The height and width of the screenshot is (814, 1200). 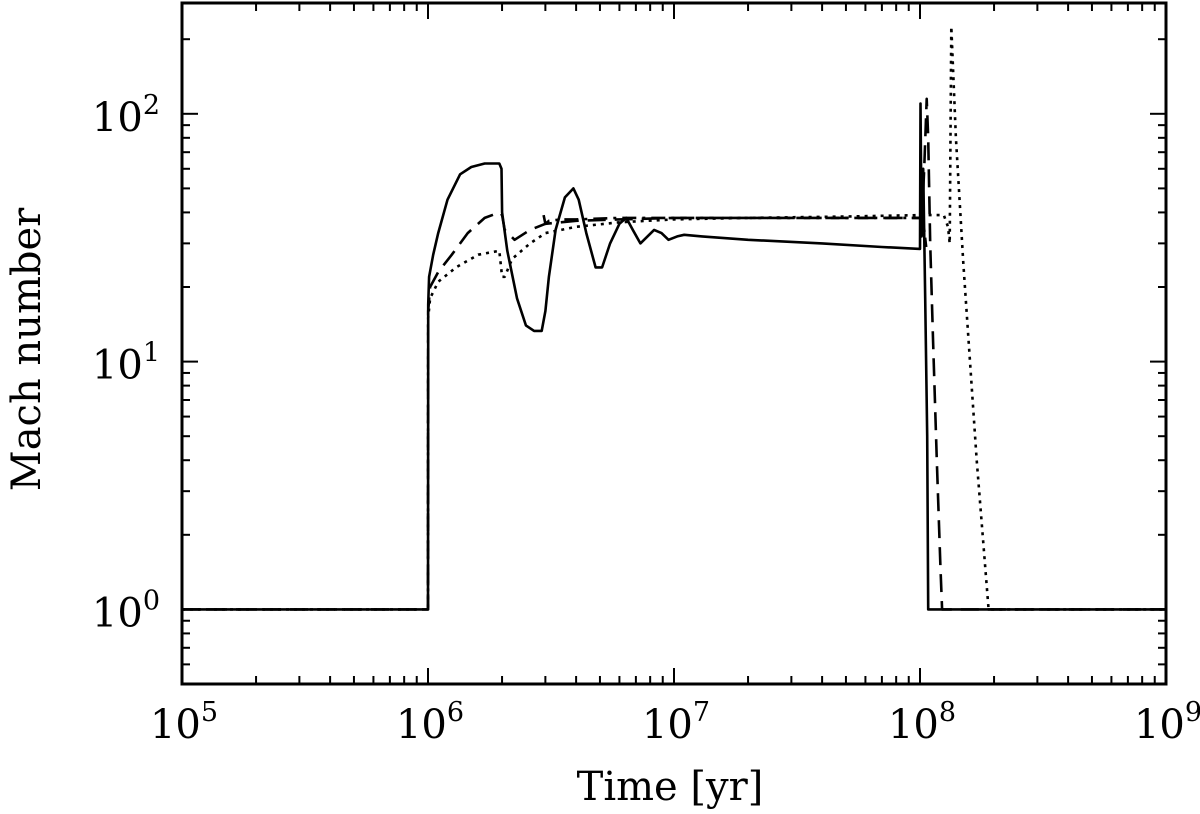 What do you see at coordinates (1167, 722) in the screenshot?
I see `x-tick-label: 109` at bounding box center [1167, 722].